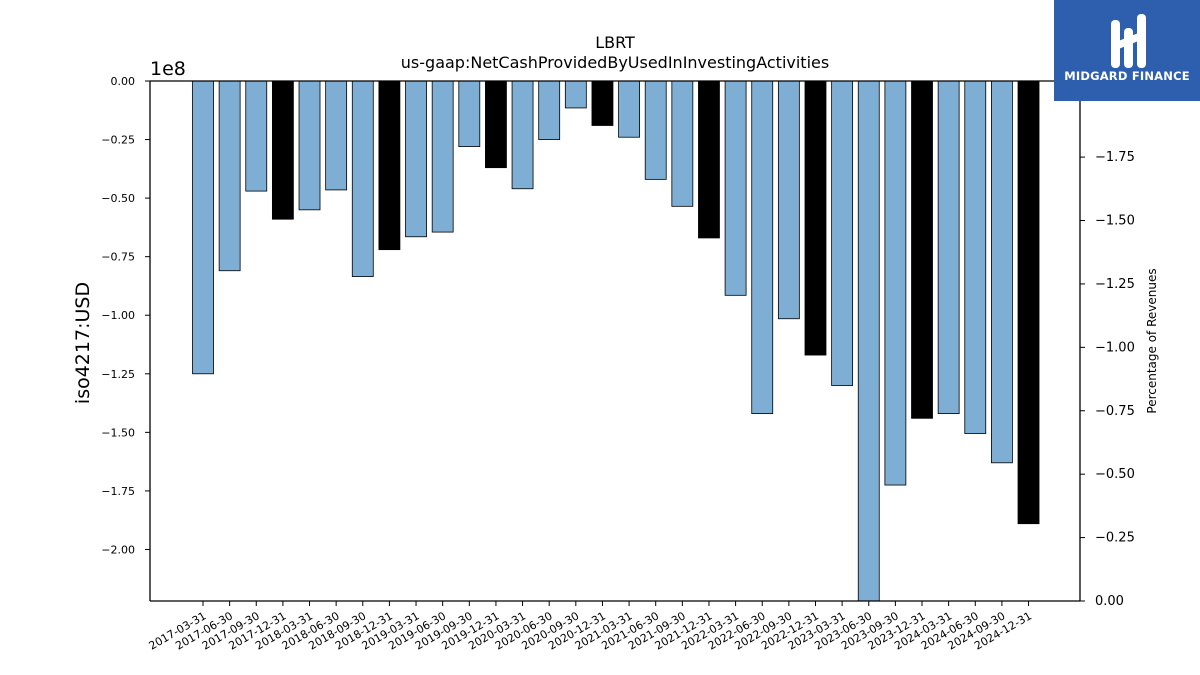 The width and height of the screenshot is (1200, 675). Describe the element at coordinates (1152, 340) in the screenshot. I see `y2-axis-label: Percentage of Revenues` at that location.